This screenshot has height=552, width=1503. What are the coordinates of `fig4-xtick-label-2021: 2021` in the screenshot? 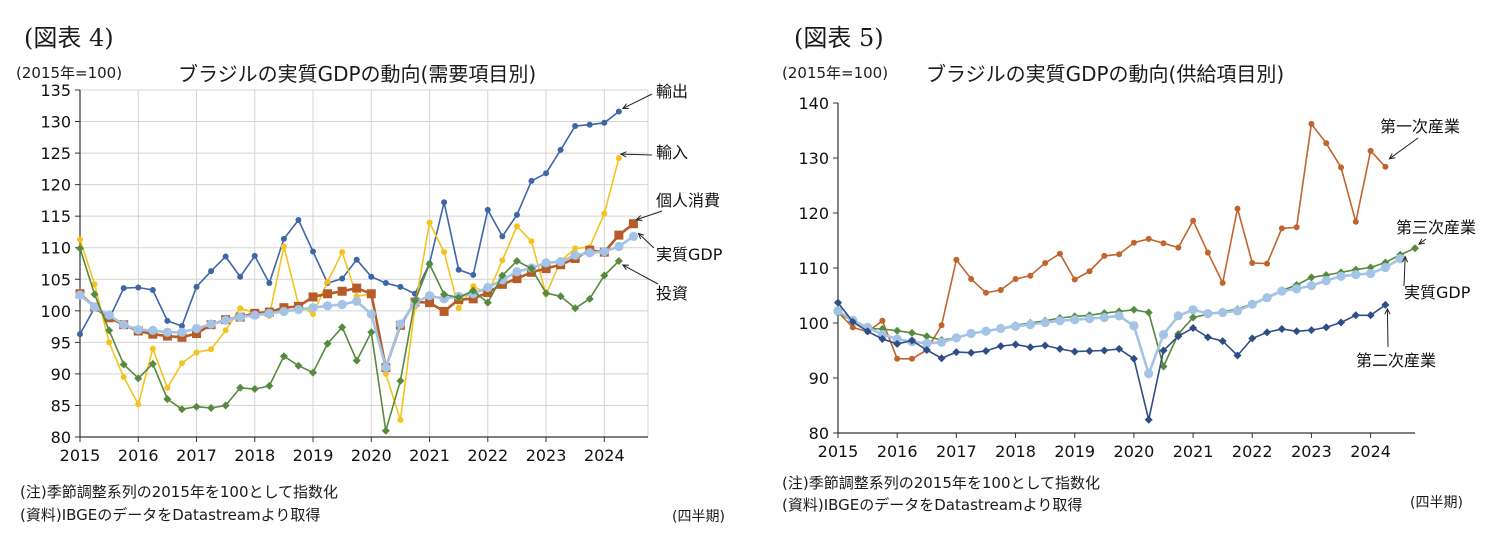 It's located at (429, 455).